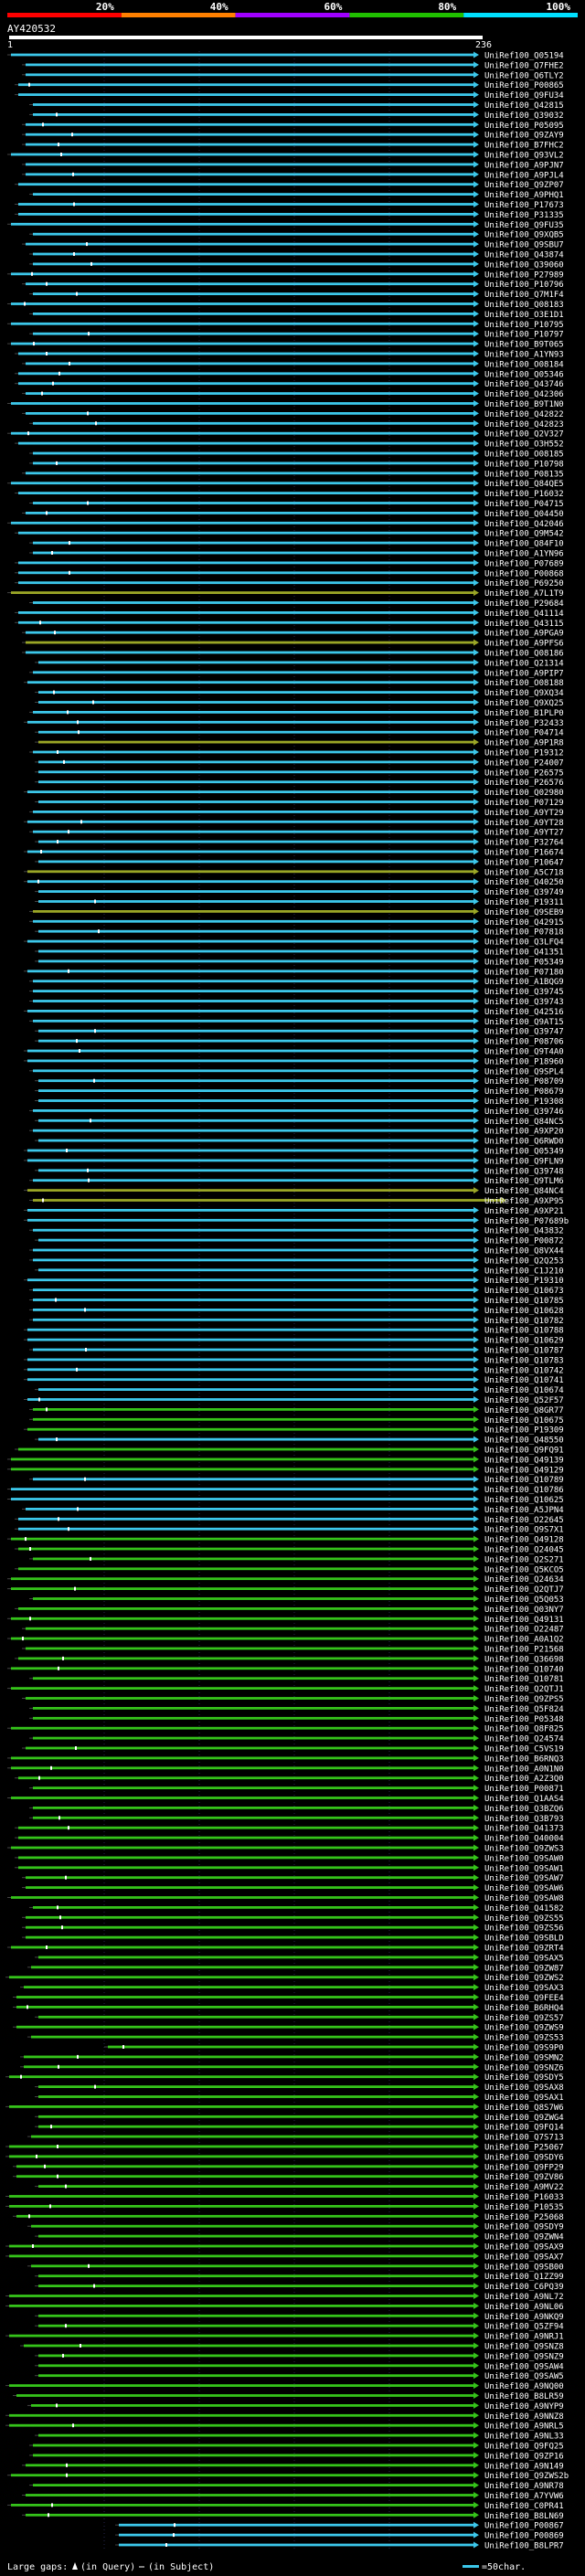  What do you see at coordinates (524, 1520) in the screenshot?
I see `hit-label: UniRef100_O22645` at bounding box center [524, 1520].